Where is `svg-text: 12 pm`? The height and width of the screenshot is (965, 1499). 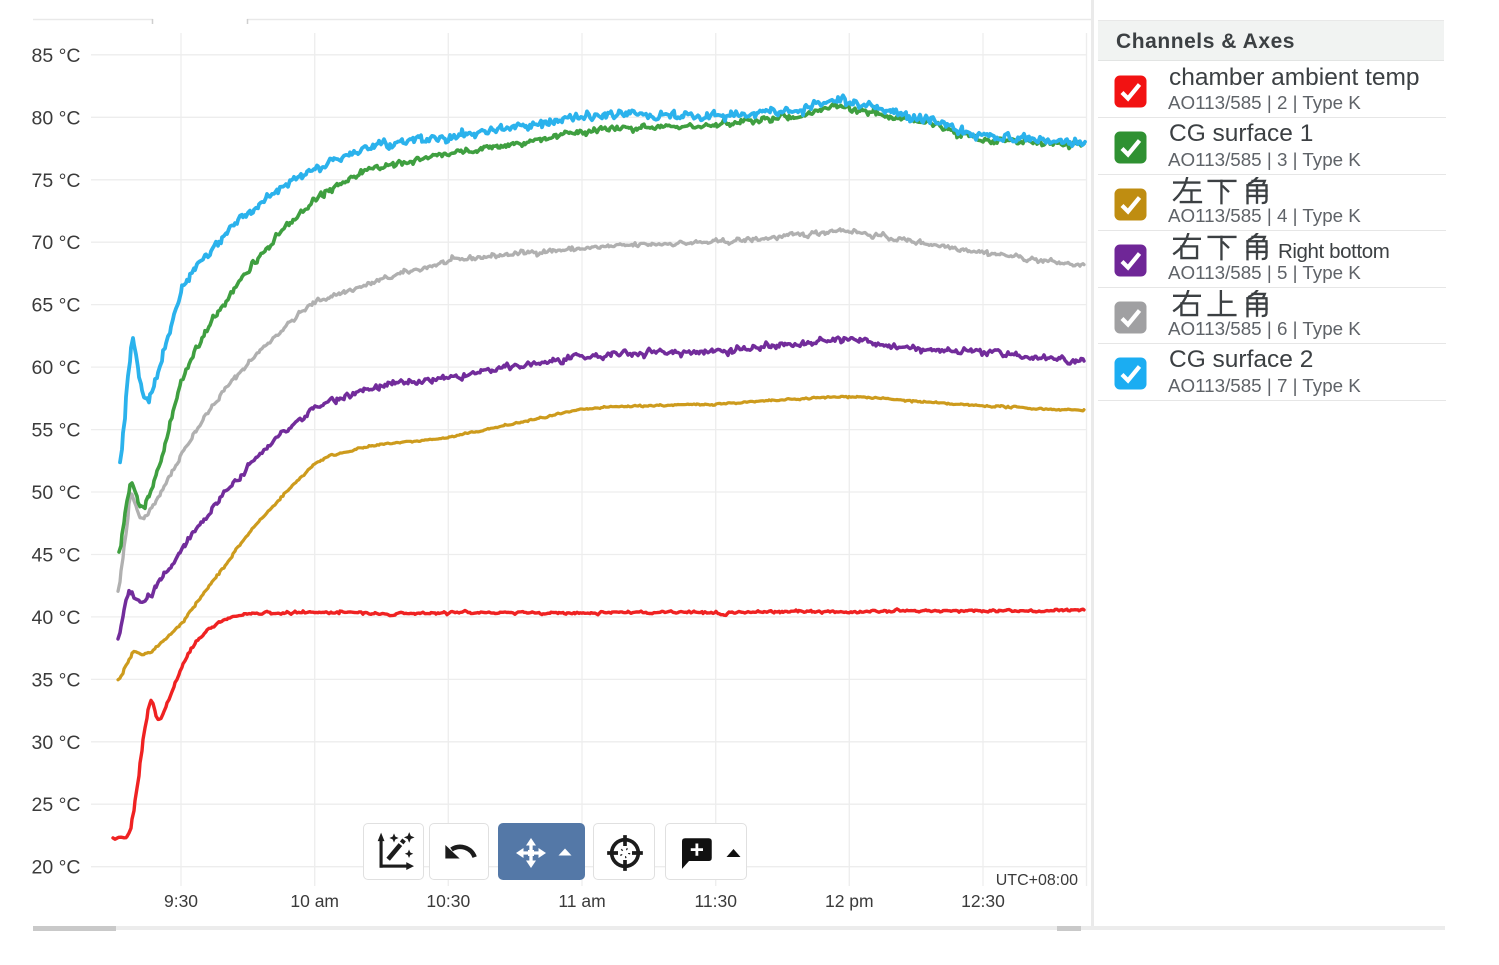
svg-text: 12 pm is located at coordinates (849, 901).